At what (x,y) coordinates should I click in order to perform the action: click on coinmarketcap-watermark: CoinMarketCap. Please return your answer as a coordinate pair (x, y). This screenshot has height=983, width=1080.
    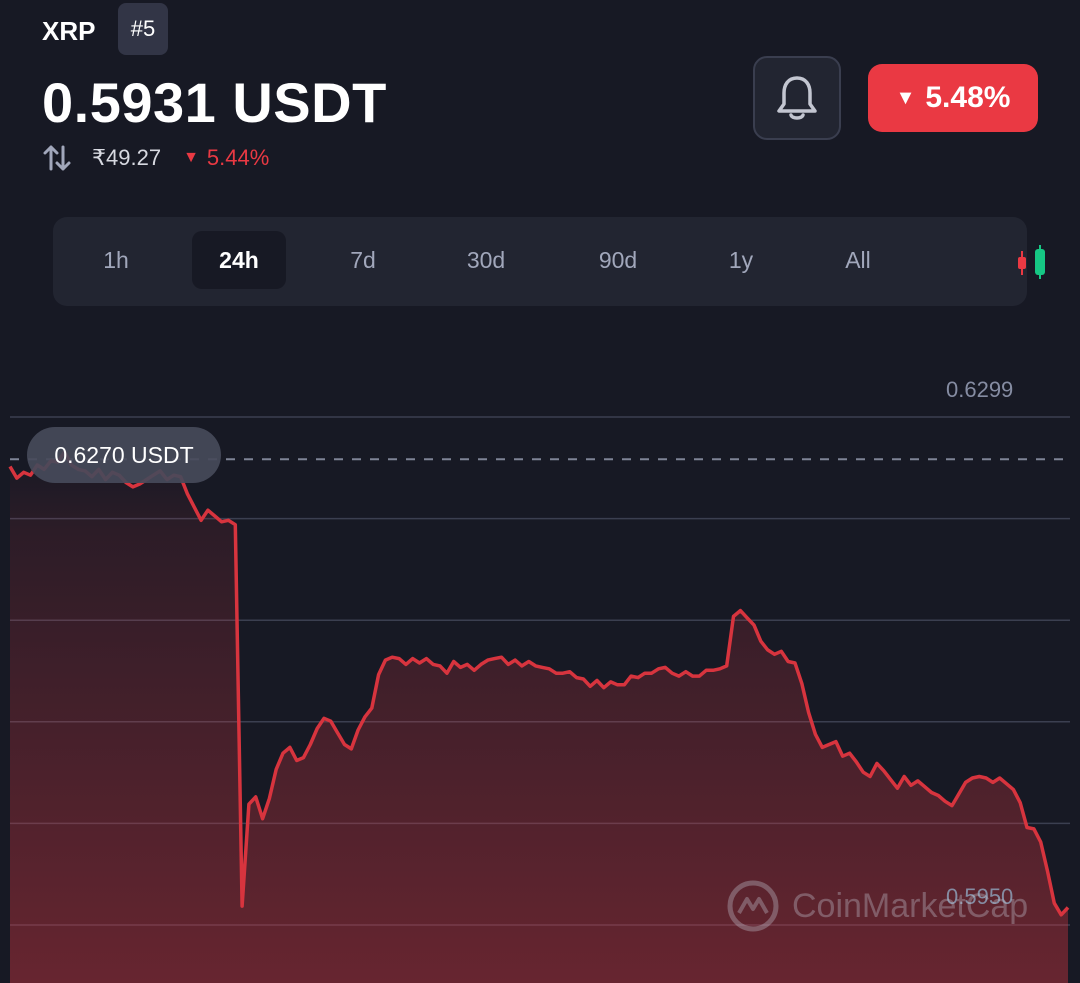
    Looking at the image, I should click on (877, 906).